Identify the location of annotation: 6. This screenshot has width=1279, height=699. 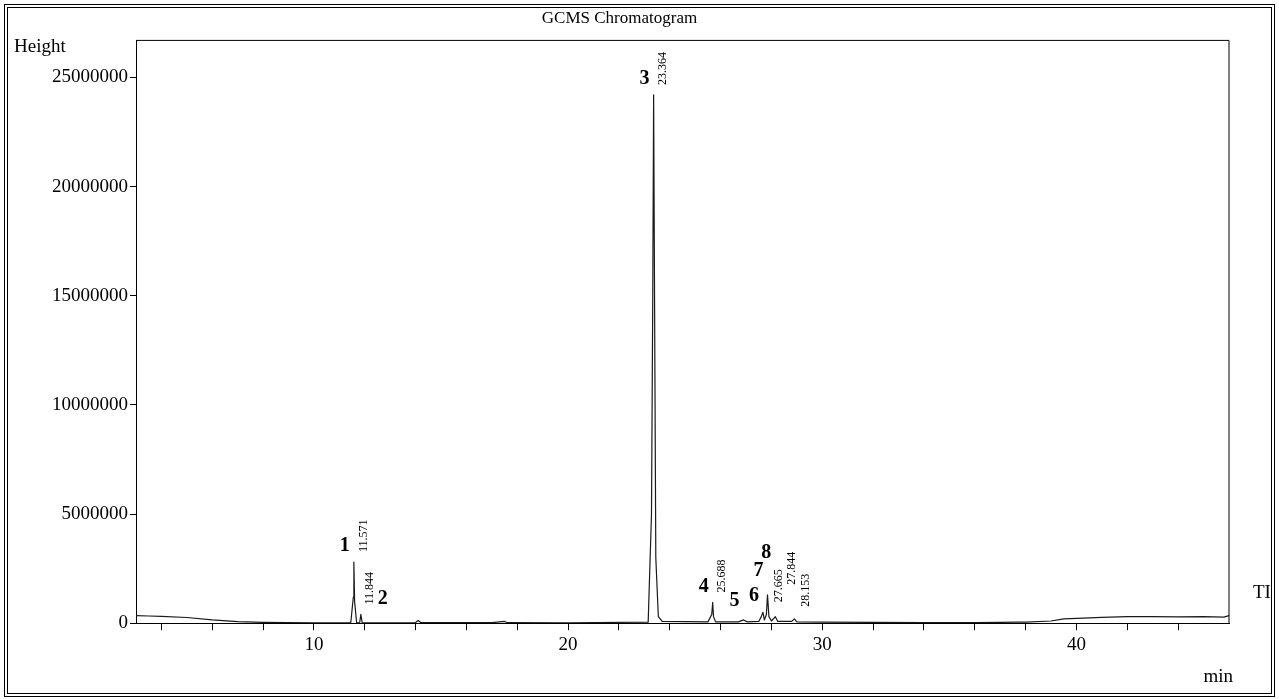
(753, 594).